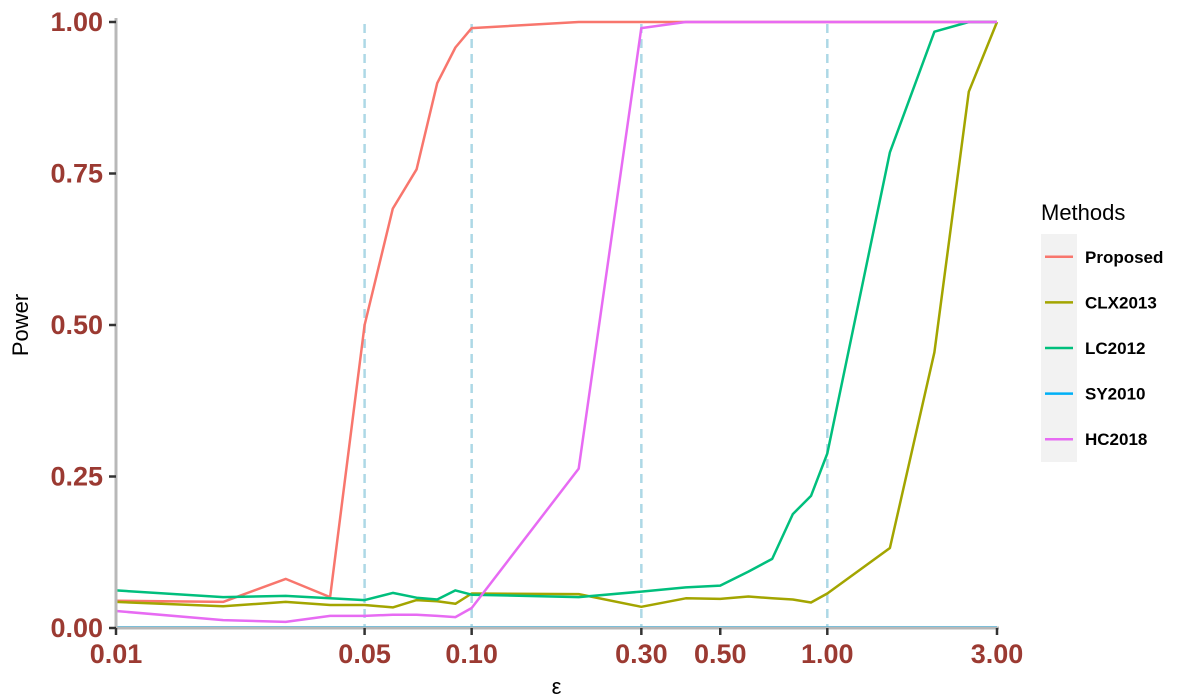 The image size is (1194, 698). I want to click on legend-label: CLX2013, so click(1121, 302).